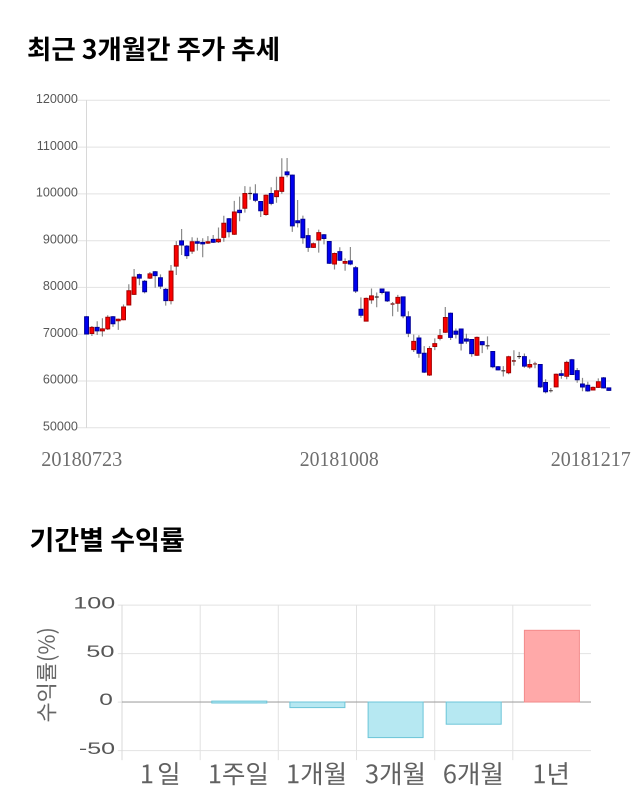 Image resolution: width=640 pixels, height=810 pixels. What do you see at coordinates (94, 602) in the screenshot?
I see `svg-text: 100` at bounding box center [94, 602].